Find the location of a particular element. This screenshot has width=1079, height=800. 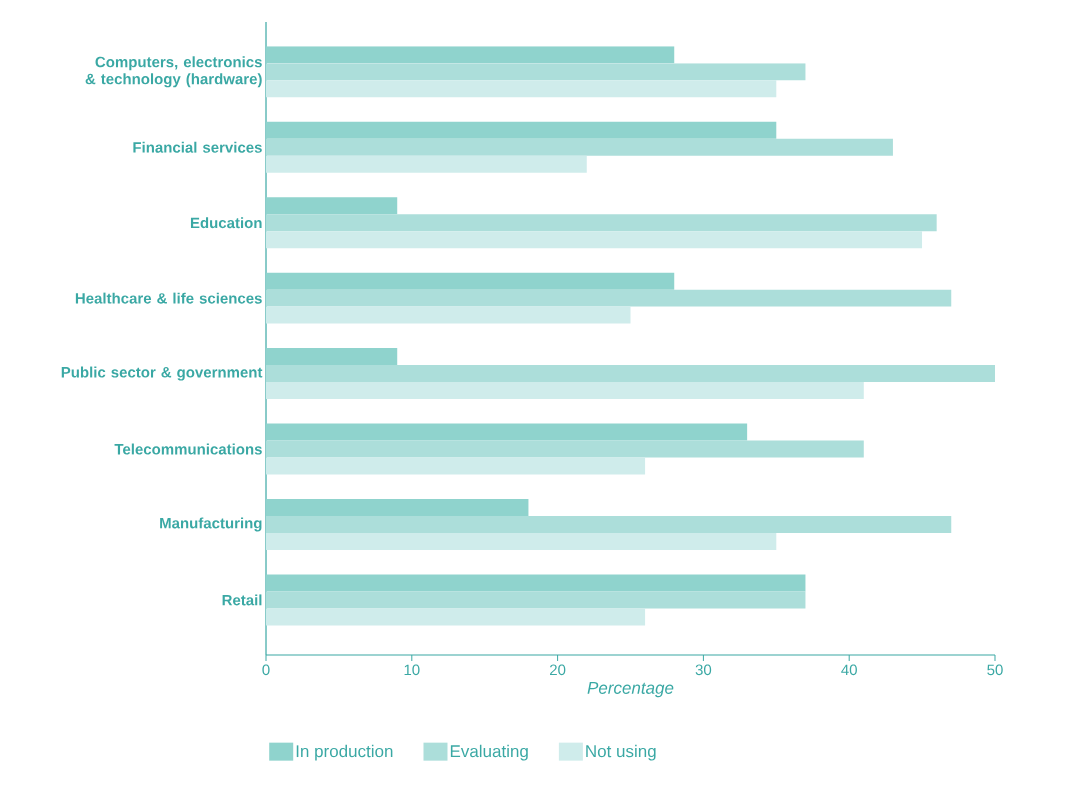

x-tick-label: 0 is located at coordinates (266, 670).